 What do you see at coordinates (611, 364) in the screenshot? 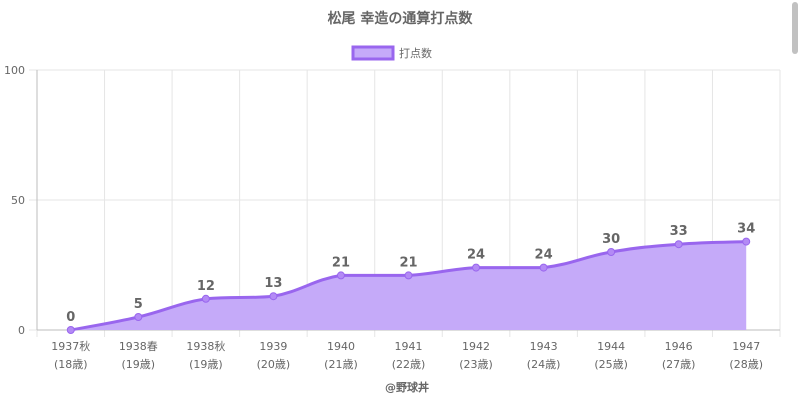
I see `x-tick-label: (25歳)` at bounding box center [611, 364].